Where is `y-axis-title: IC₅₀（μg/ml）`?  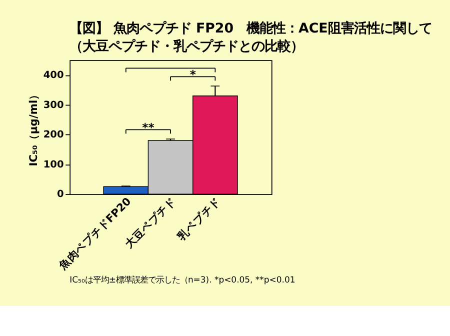 y-axis-title: IC₅₀（μg/ml） is located at coordinates (33, 127).